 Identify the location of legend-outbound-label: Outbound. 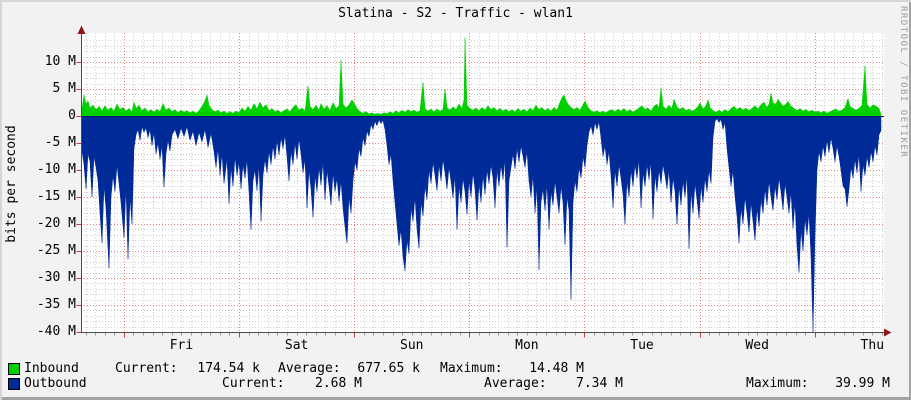
(55, 383).